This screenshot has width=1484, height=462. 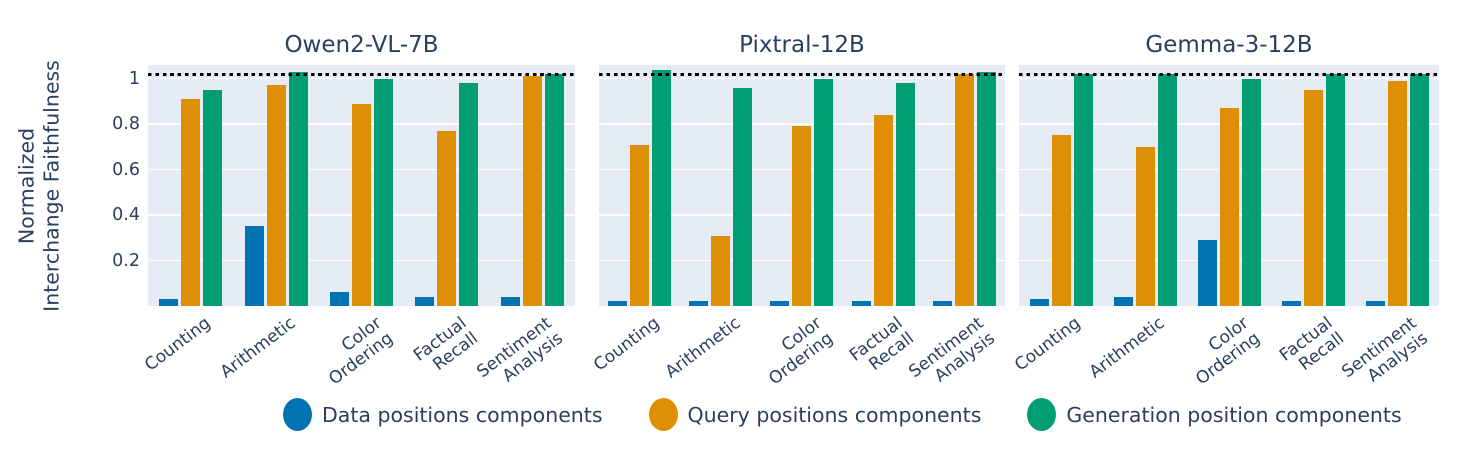 What do you see at coordinates (802, 45) in the screenshot?
I see `panel-title: Pixtral-12B` at bounding box center [802, 45].